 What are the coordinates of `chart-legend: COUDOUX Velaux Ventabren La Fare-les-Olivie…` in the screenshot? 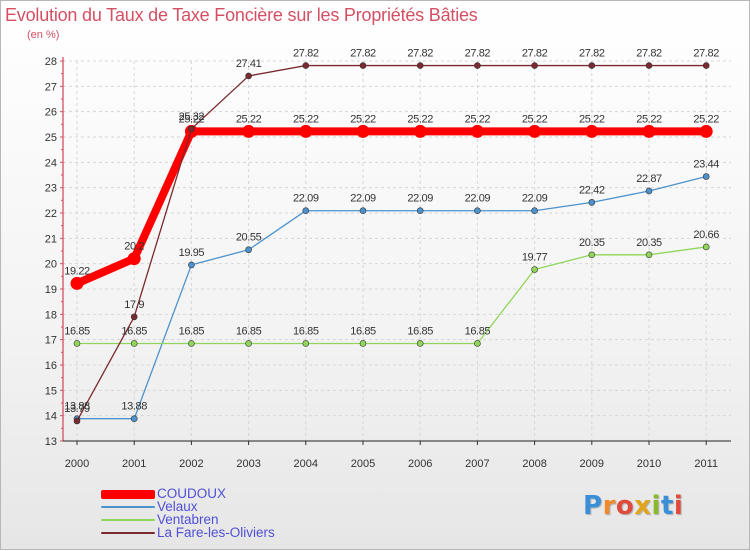 It's located at (231, 513).